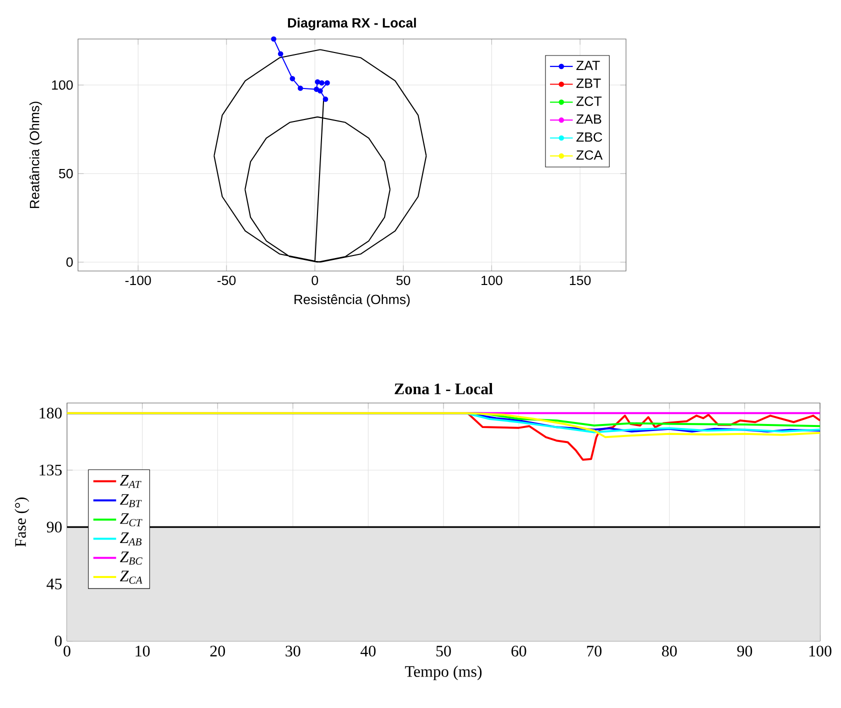  I want to click on x-tick-label: 10, so click(143, 651).